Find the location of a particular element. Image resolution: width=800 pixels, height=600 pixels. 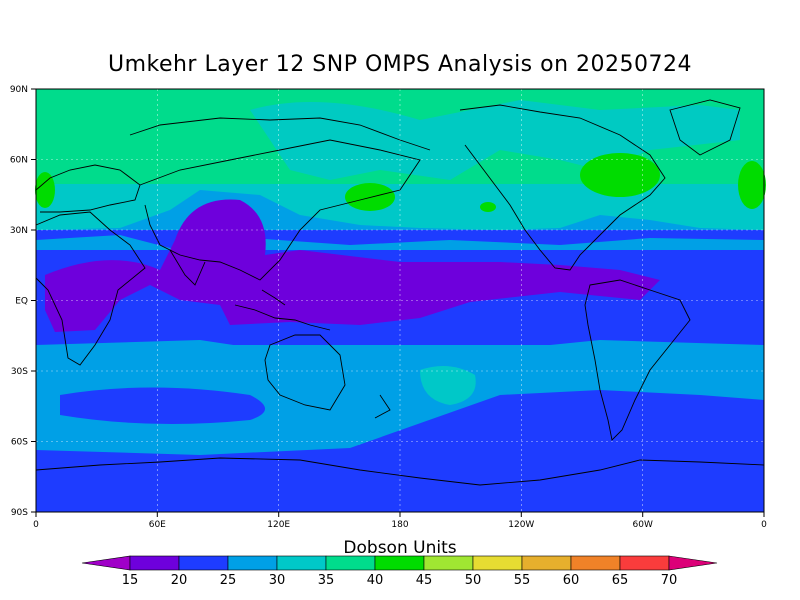

colorbar-level-label: 50 is located at coordinates (473, 580).